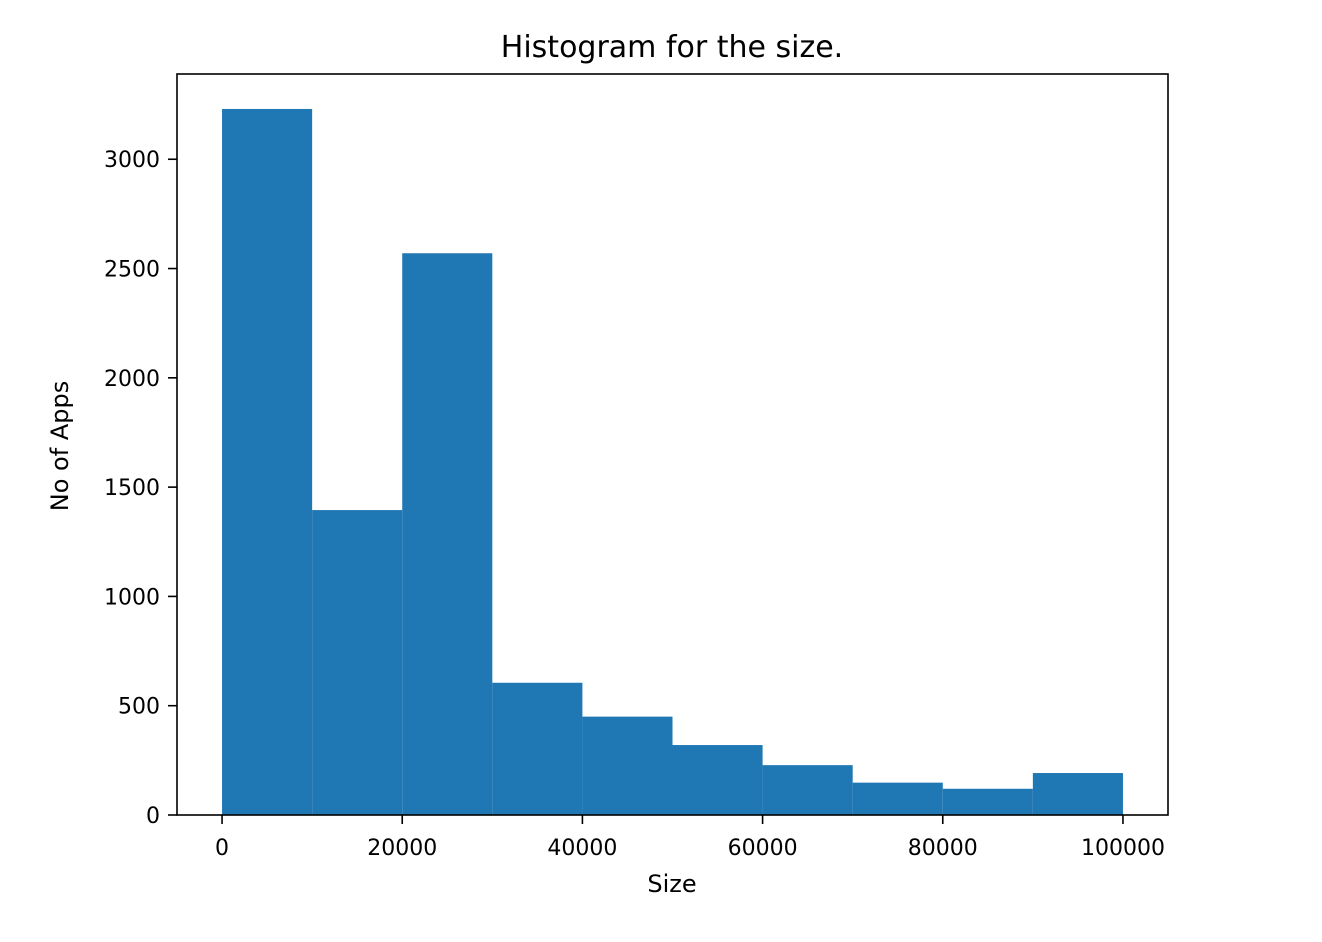 The width and height of the screenshot is (1322, 942). I want to click on x-tick-label: 0, so click(222, 848).